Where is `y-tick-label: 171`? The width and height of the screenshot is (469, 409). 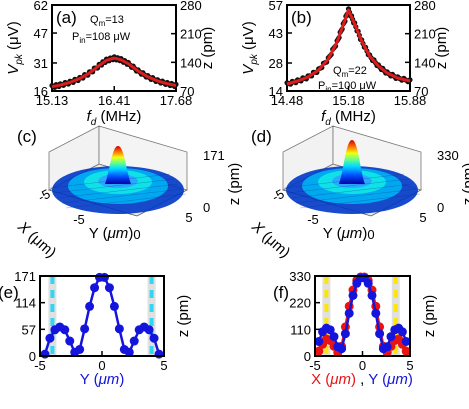 y-tick-label: 171 is located at coordinates (25, 276).